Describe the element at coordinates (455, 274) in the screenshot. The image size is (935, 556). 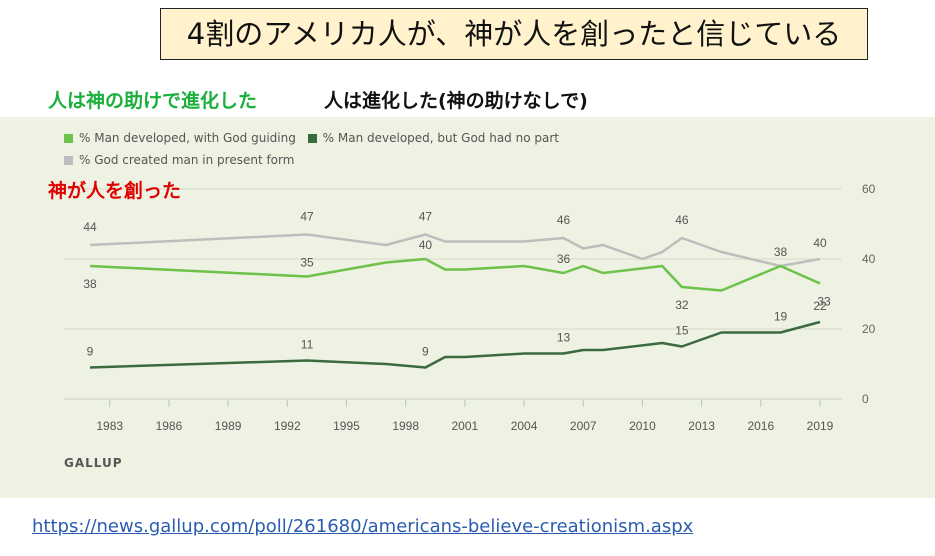
I see `series-line-god_guiding` at that location.